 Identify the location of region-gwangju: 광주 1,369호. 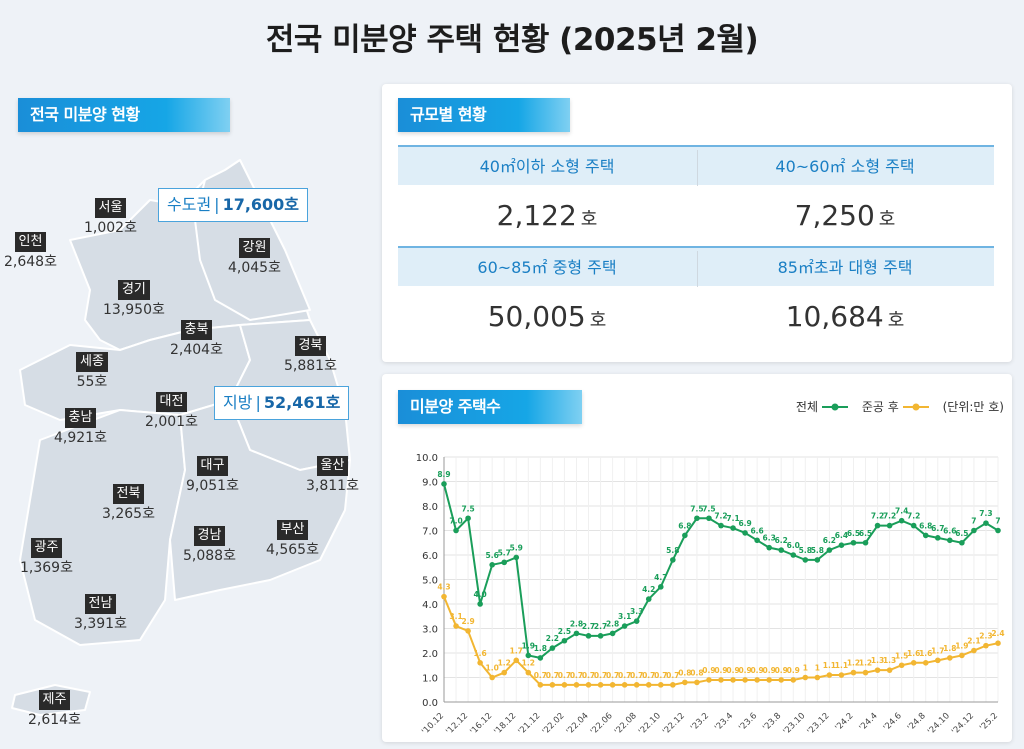
(46, 557).